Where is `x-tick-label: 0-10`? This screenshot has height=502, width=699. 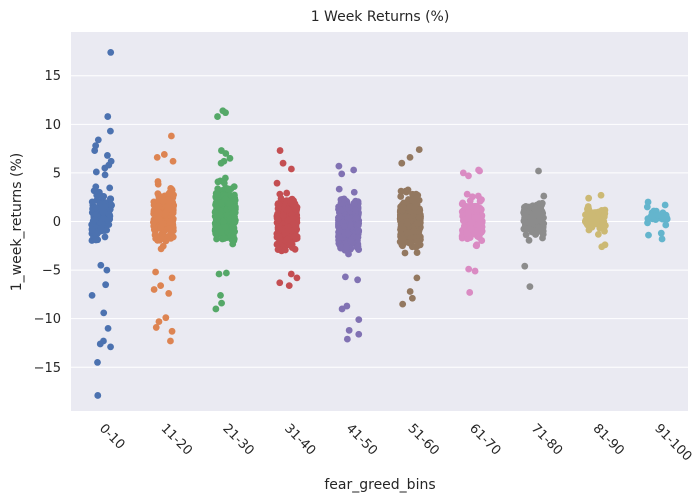 x-tick-label: 0-10 is located at coordinates (111, 436).